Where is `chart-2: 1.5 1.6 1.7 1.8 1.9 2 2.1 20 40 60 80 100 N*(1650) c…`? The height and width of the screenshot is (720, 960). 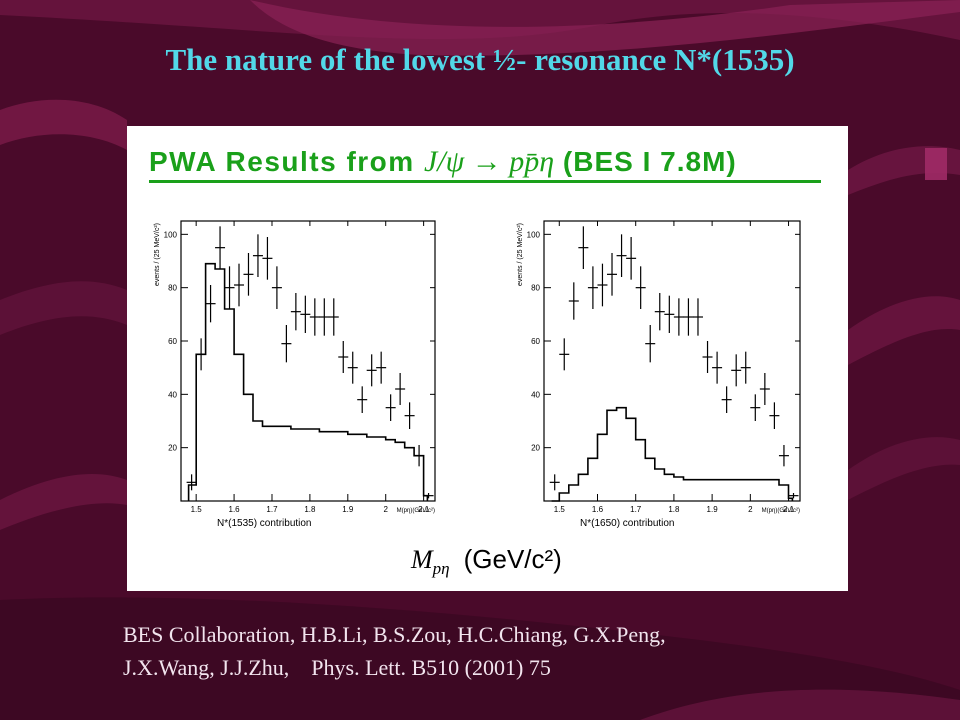
chart-2: 1.5 1.6 1.7 1.8 1.9 2 2.1 20 40 60 80 100 N*(1650) c… is located at coordinates (659, 374).